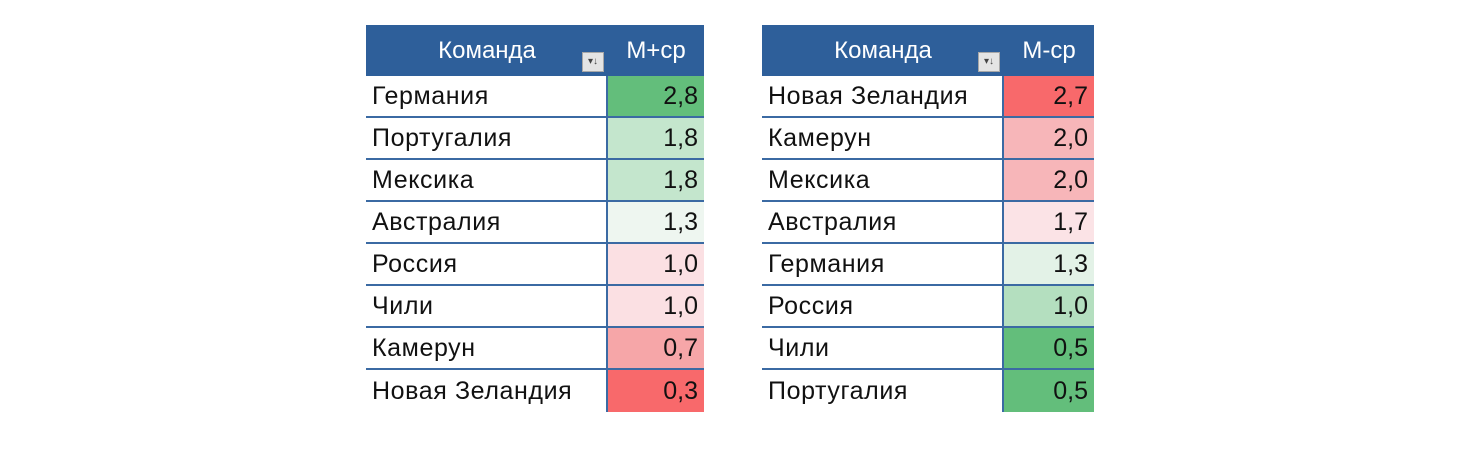 The image size is (1460, 458). I want to click on table-row: Австралия 1,7, so click(928, 223).